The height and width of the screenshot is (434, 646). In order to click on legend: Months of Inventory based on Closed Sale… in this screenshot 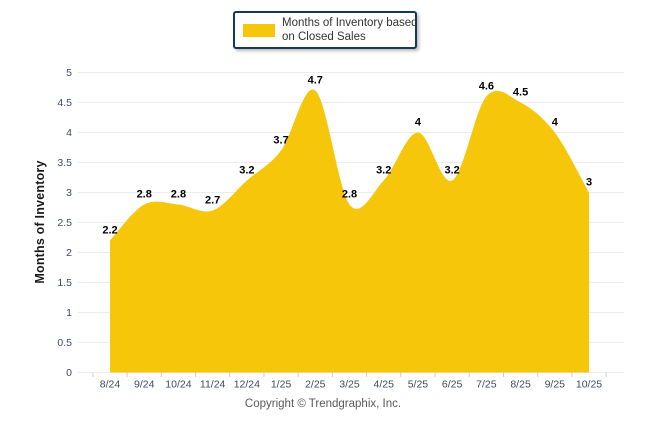, I will do `click(325, 30)`.